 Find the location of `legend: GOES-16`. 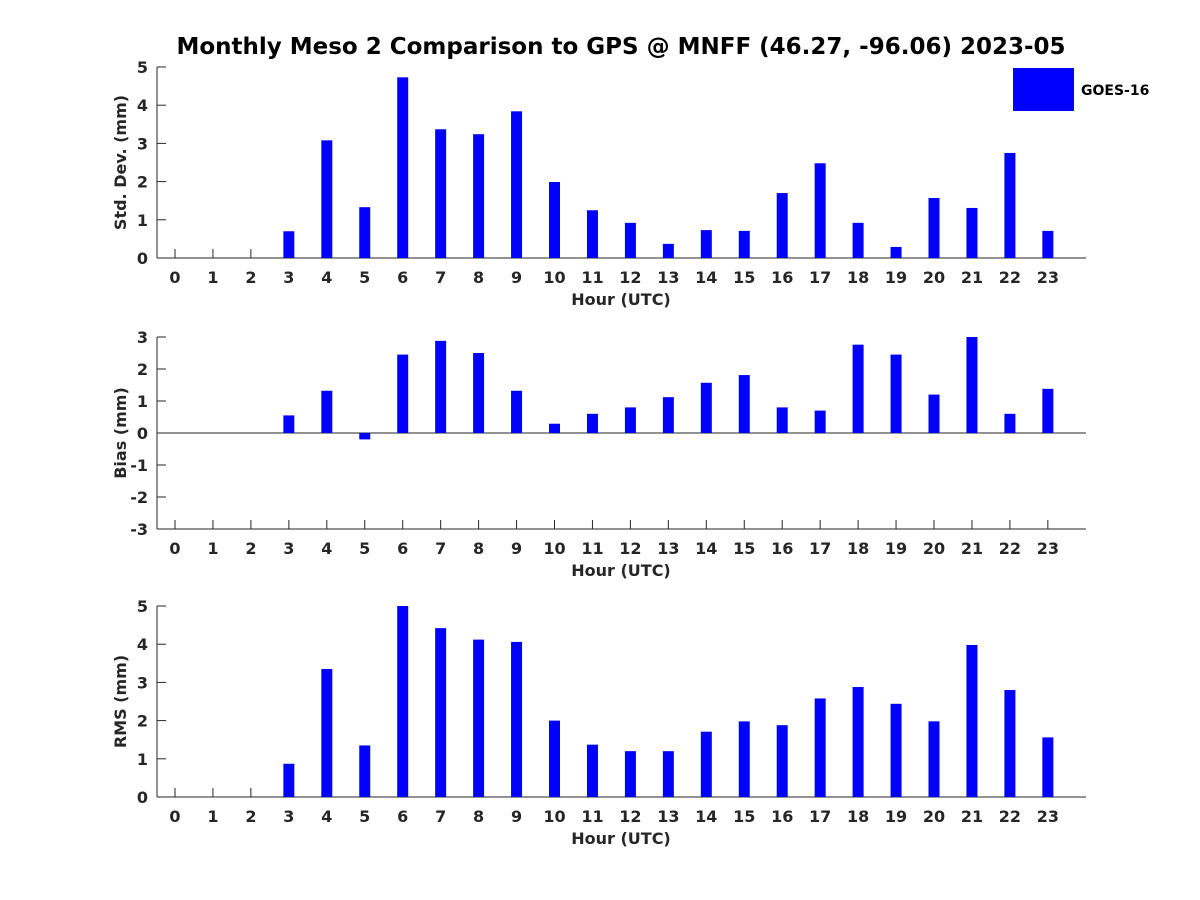

legend: GOES-16 is located at coordinates (1081, 89).